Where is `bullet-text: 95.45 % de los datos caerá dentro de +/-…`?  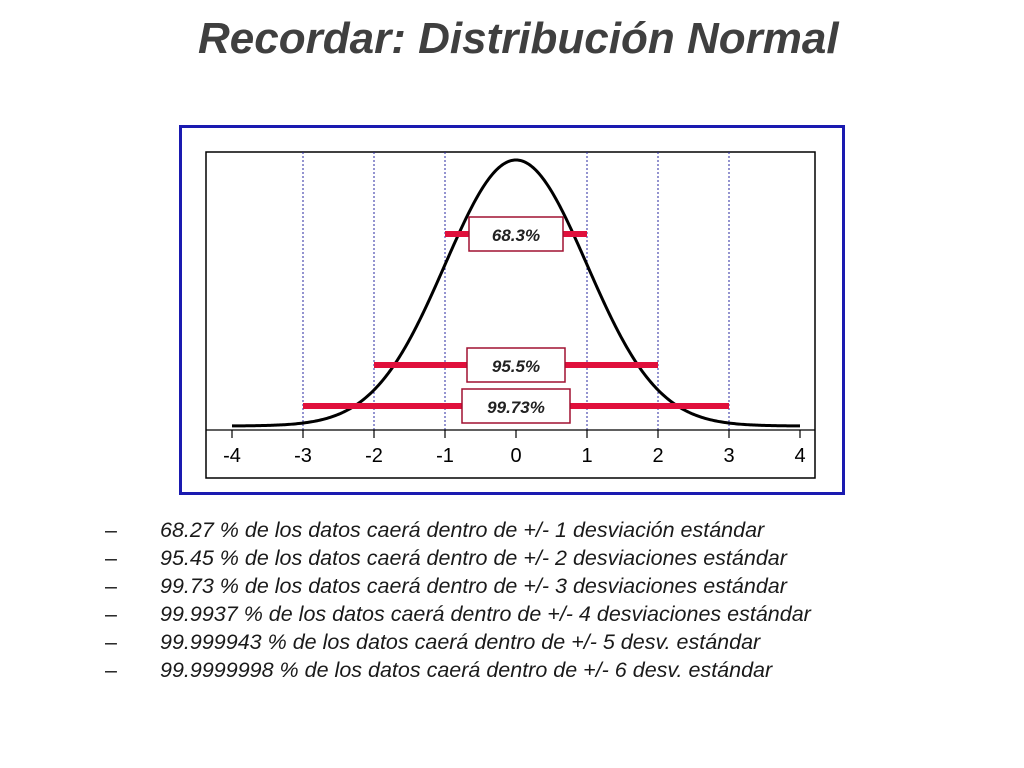 bullet-text: 95.45 % de los datos caerá dentro de +/-… is located at coordinates (473, 558).